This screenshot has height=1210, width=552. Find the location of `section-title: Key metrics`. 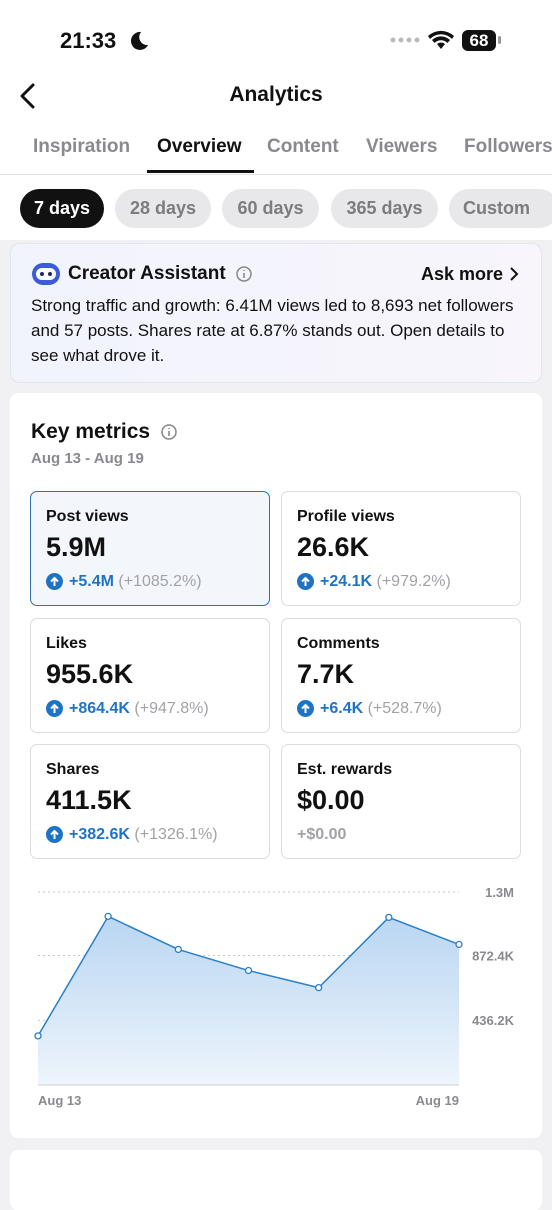

section-title: Key metrics is located at coordinates (91, 431).